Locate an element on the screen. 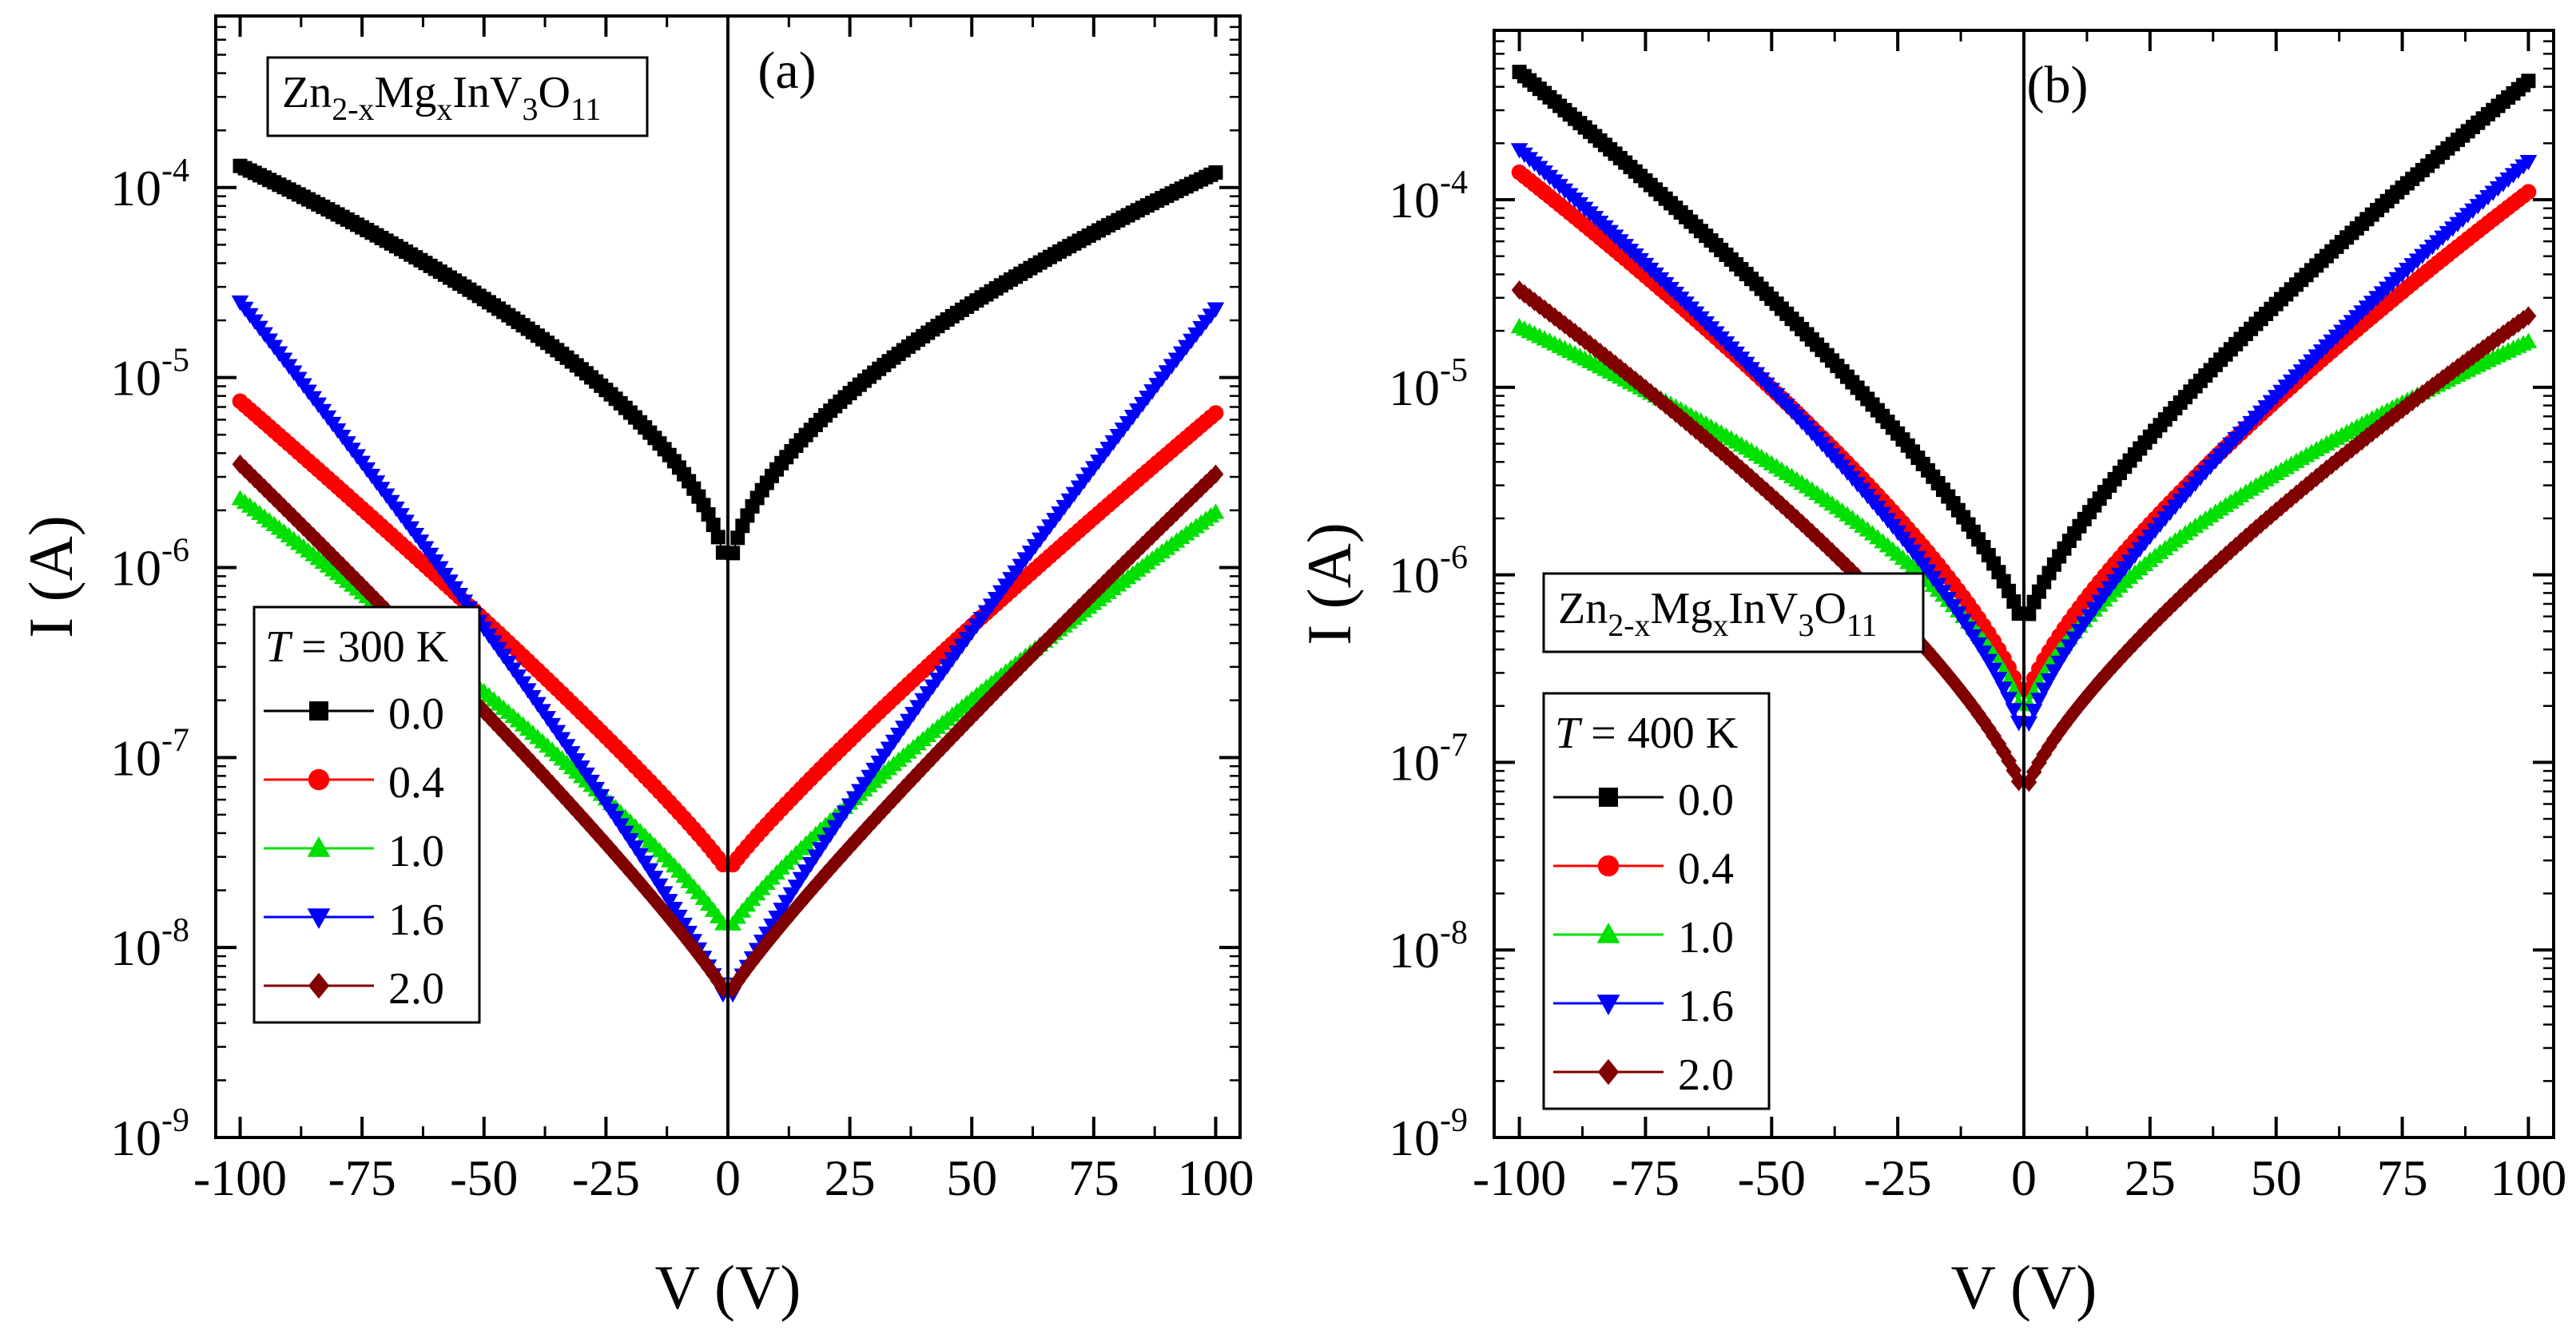  y-tick-exponent: -4 is located at coordinates (1454, 183).